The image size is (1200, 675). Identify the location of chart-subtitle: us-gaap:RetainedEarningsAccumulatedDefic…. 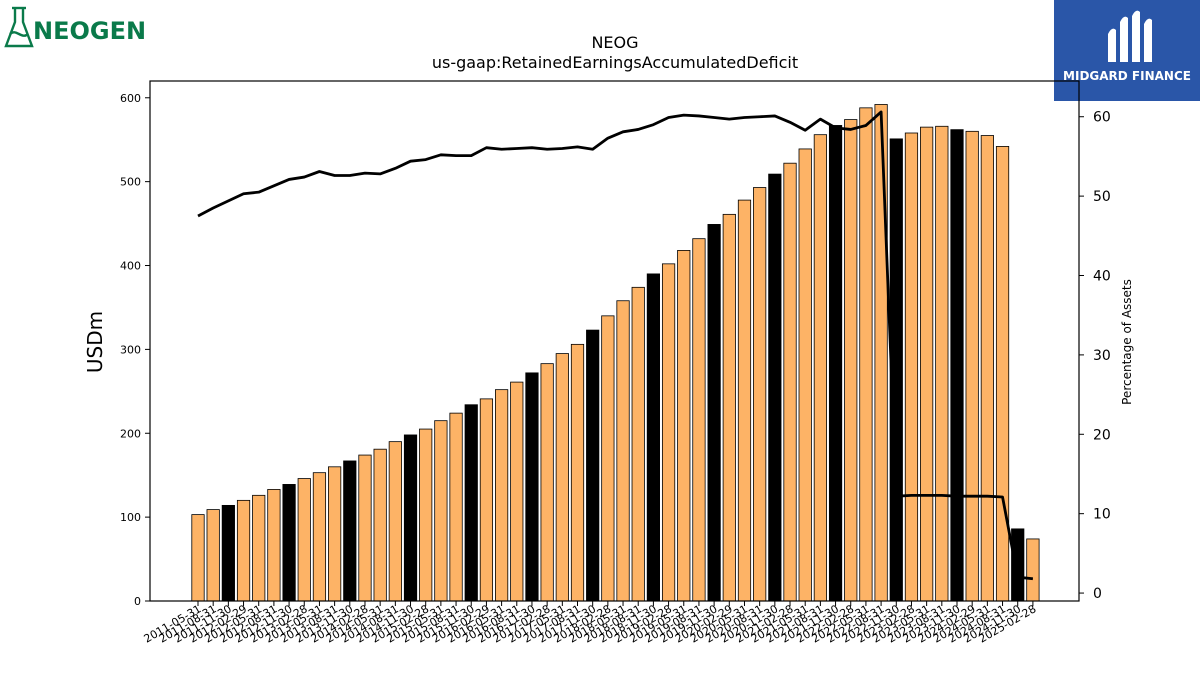
(615, 62).